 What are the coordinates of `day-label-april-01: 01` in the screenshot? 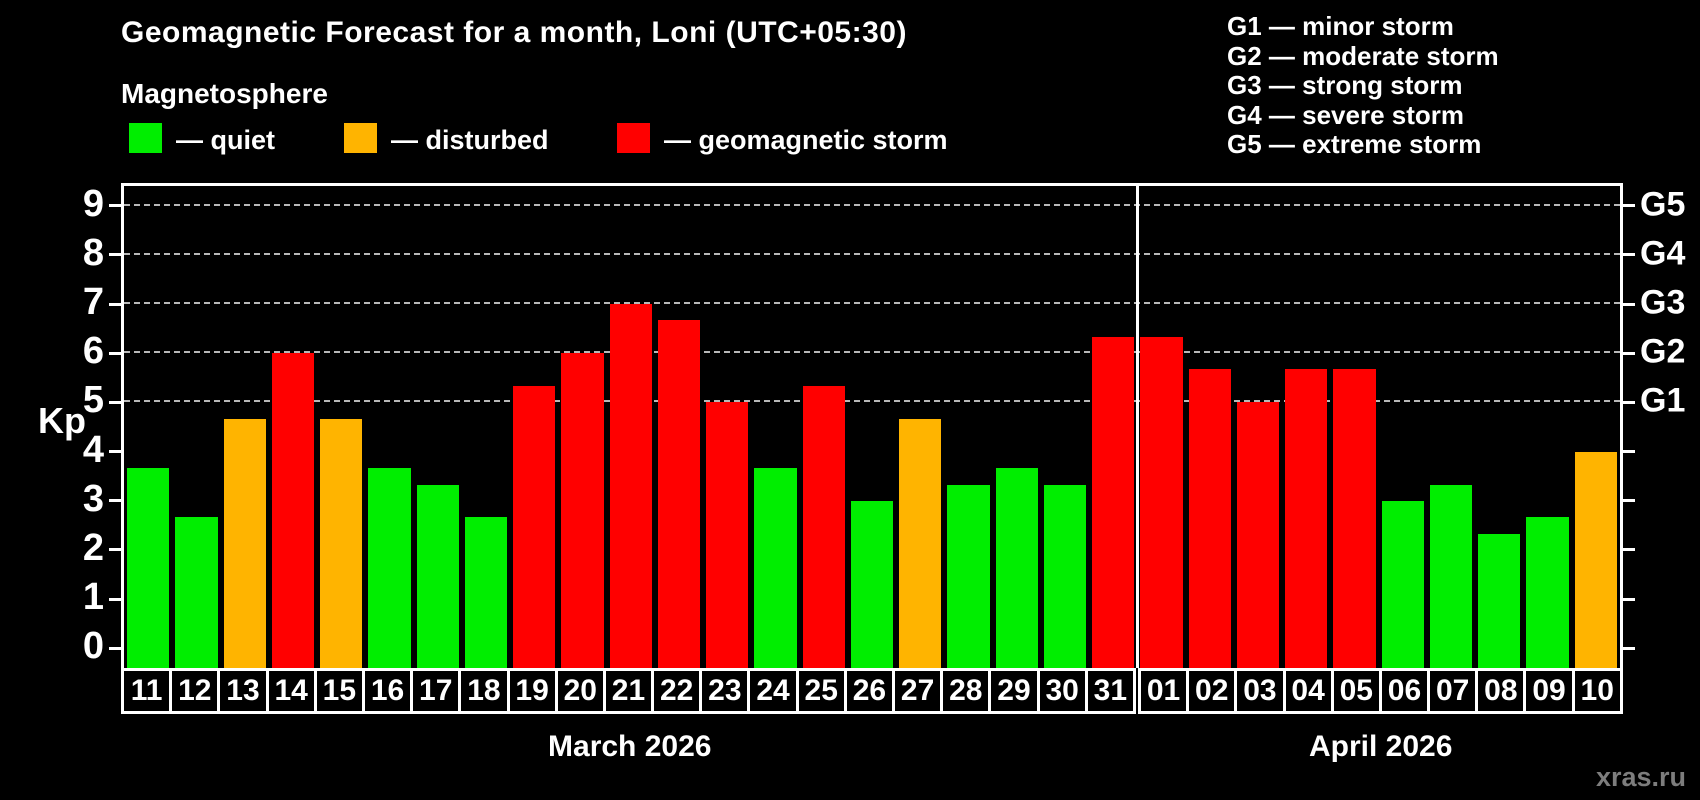 It's located at (1163, 691).